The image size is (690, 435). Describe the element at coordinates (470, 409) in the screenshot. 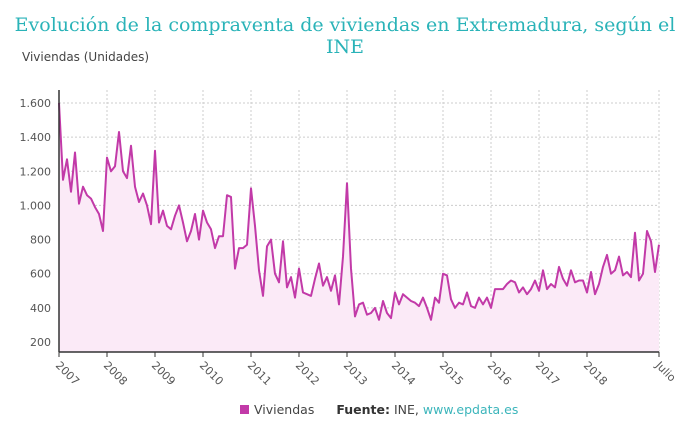

I see `source-link: www.epdata.es` at that location.